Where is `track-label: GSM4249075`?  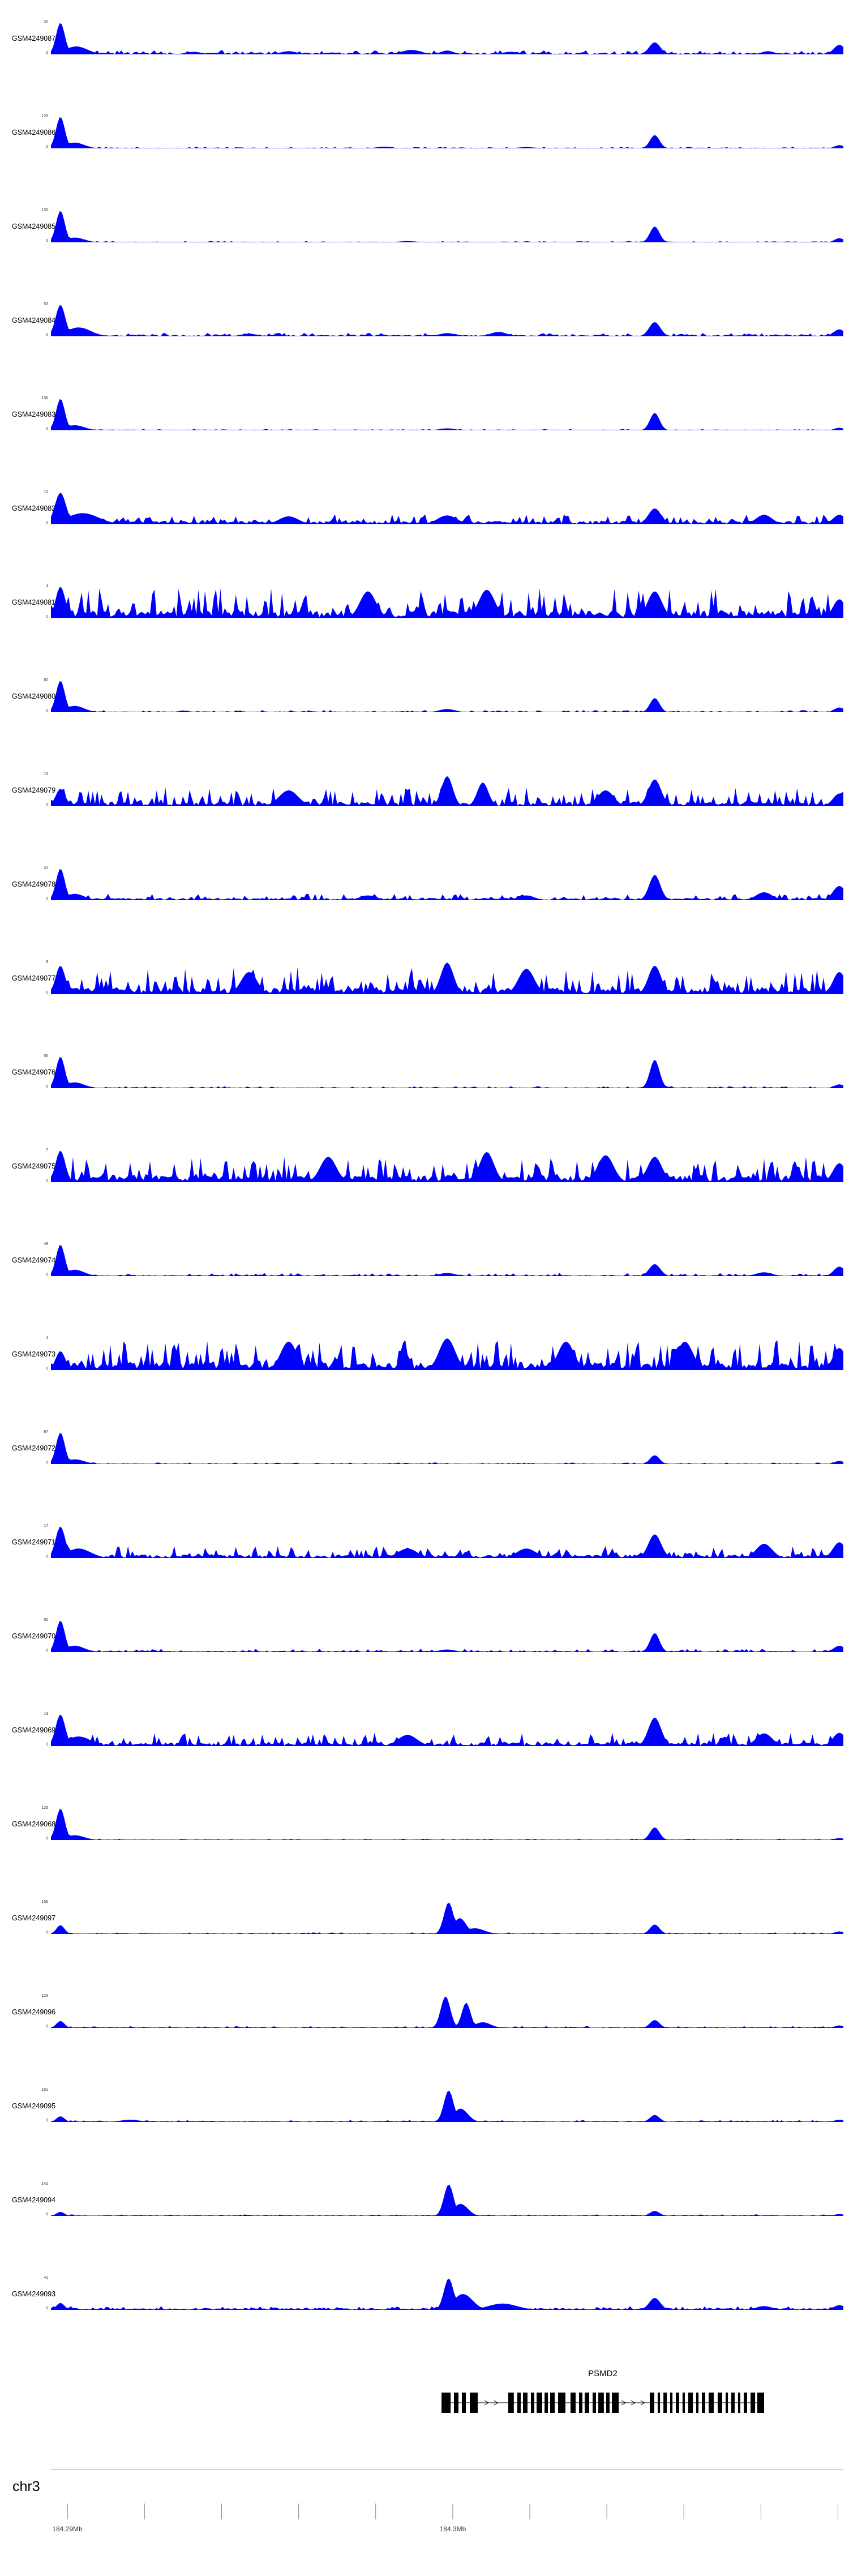 track-label: GSM4249075 is located at coordinates (34, 1166).